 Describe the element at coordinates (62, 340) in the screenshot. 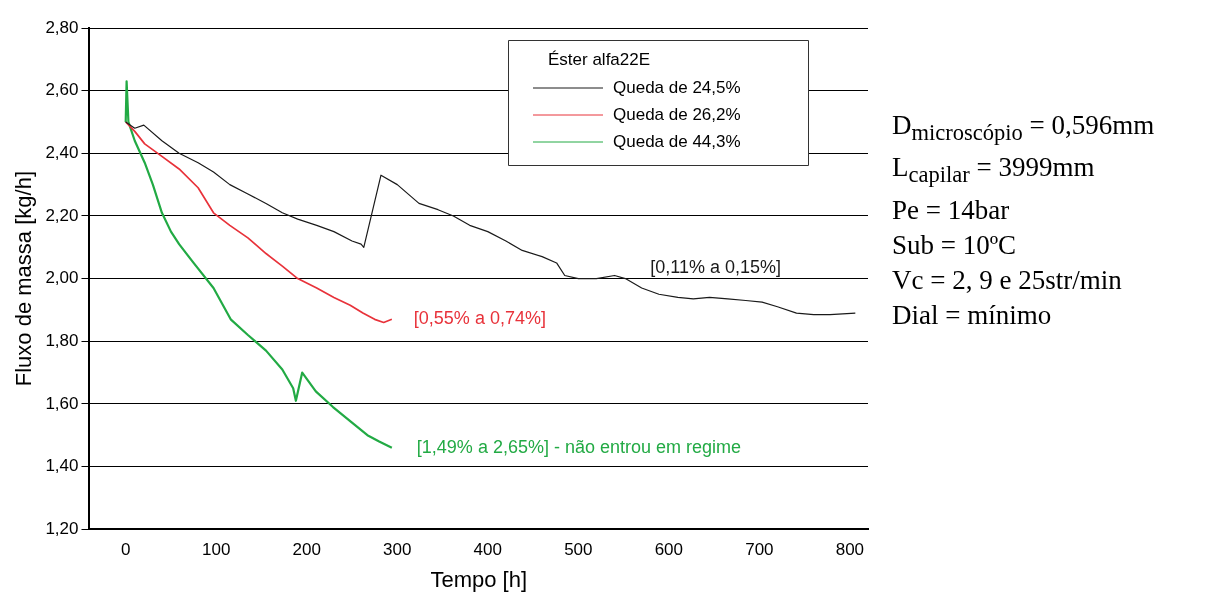

I see `y-tick-label: 1,80` at that location.